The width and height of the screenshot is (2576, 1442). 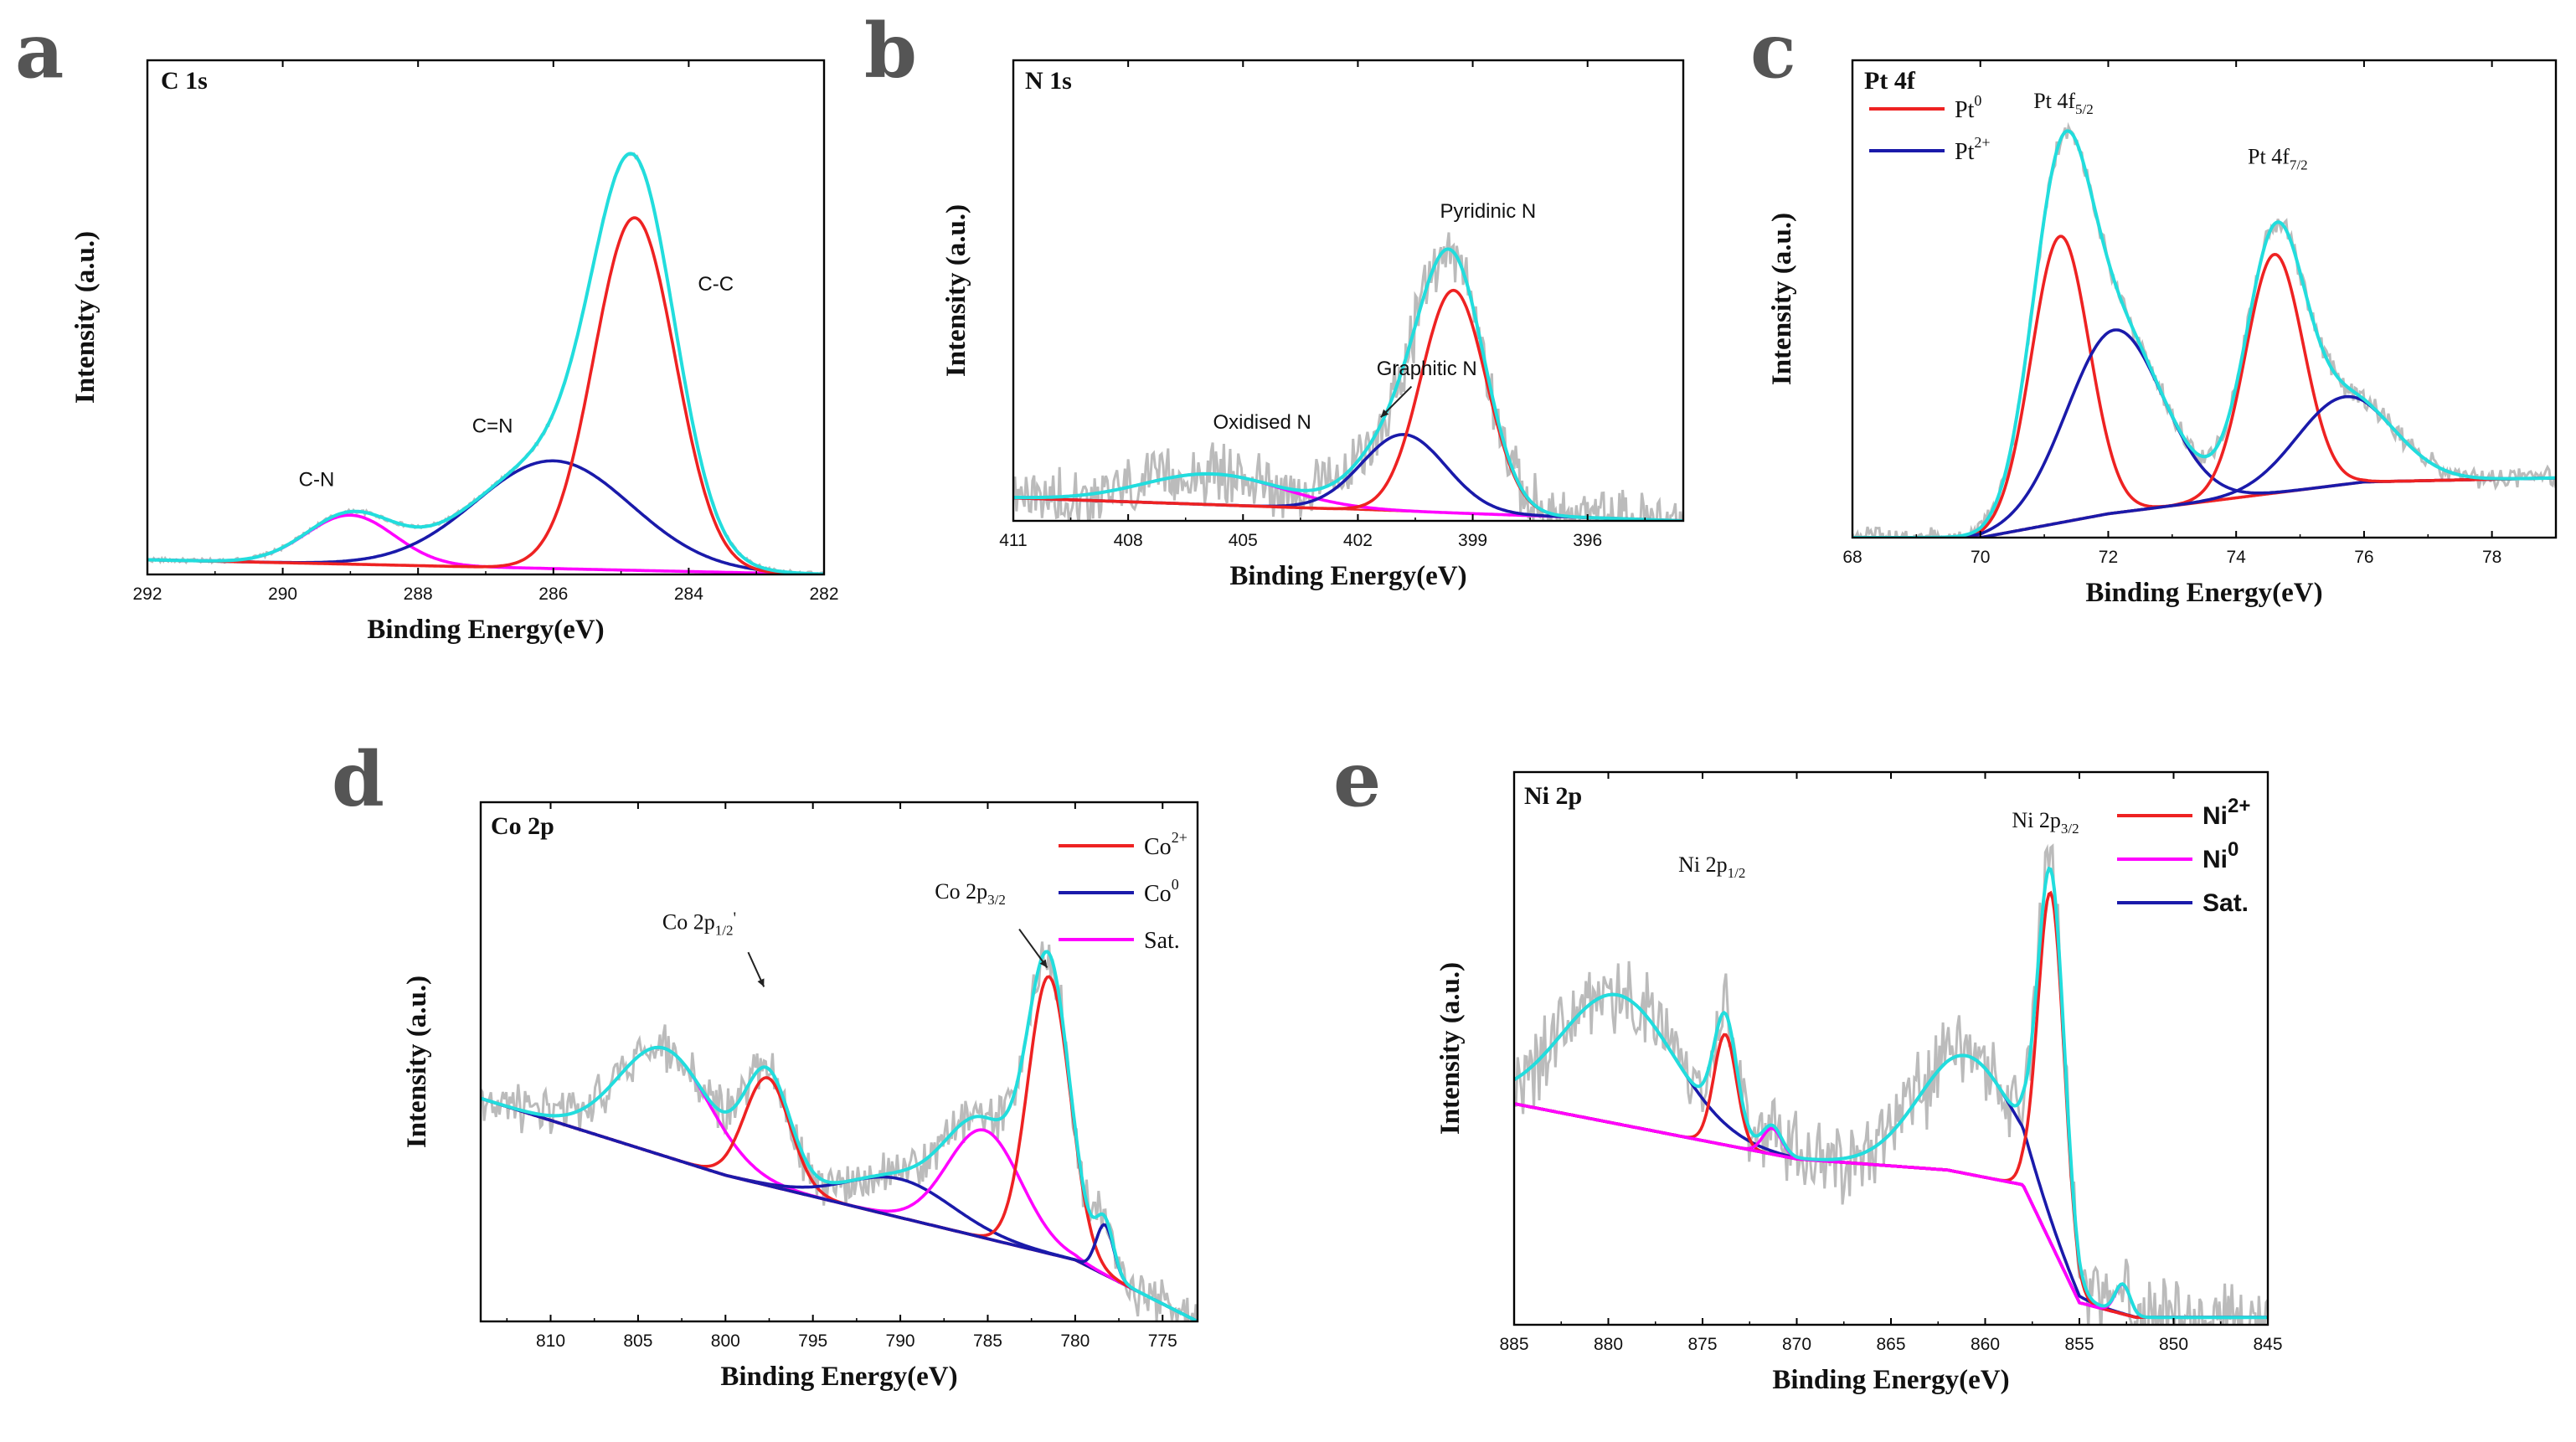 What do you see at coordinates (2491, 557) in the screenshot?
I see `x-tick-label: 78` at bounding box center [2491, 557].